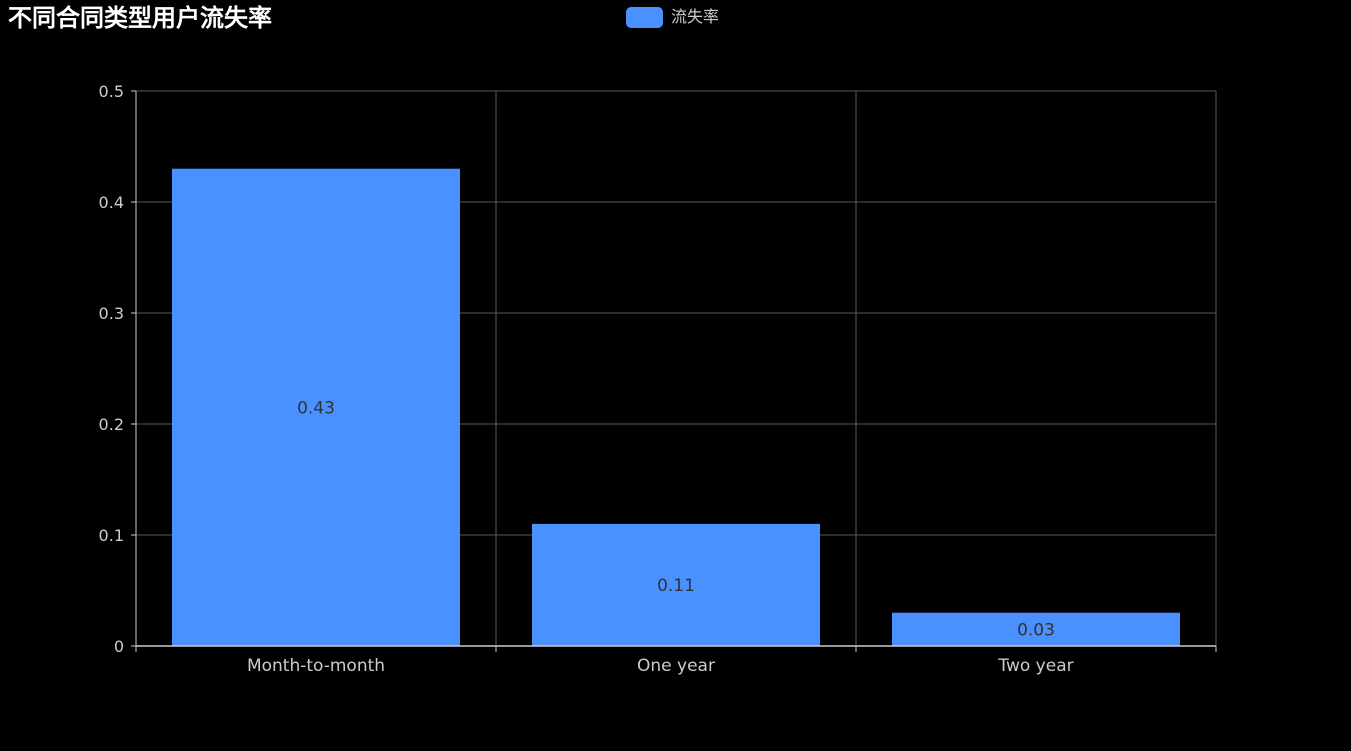  I want to click on y-tick-label: 0, so click(119, 646).